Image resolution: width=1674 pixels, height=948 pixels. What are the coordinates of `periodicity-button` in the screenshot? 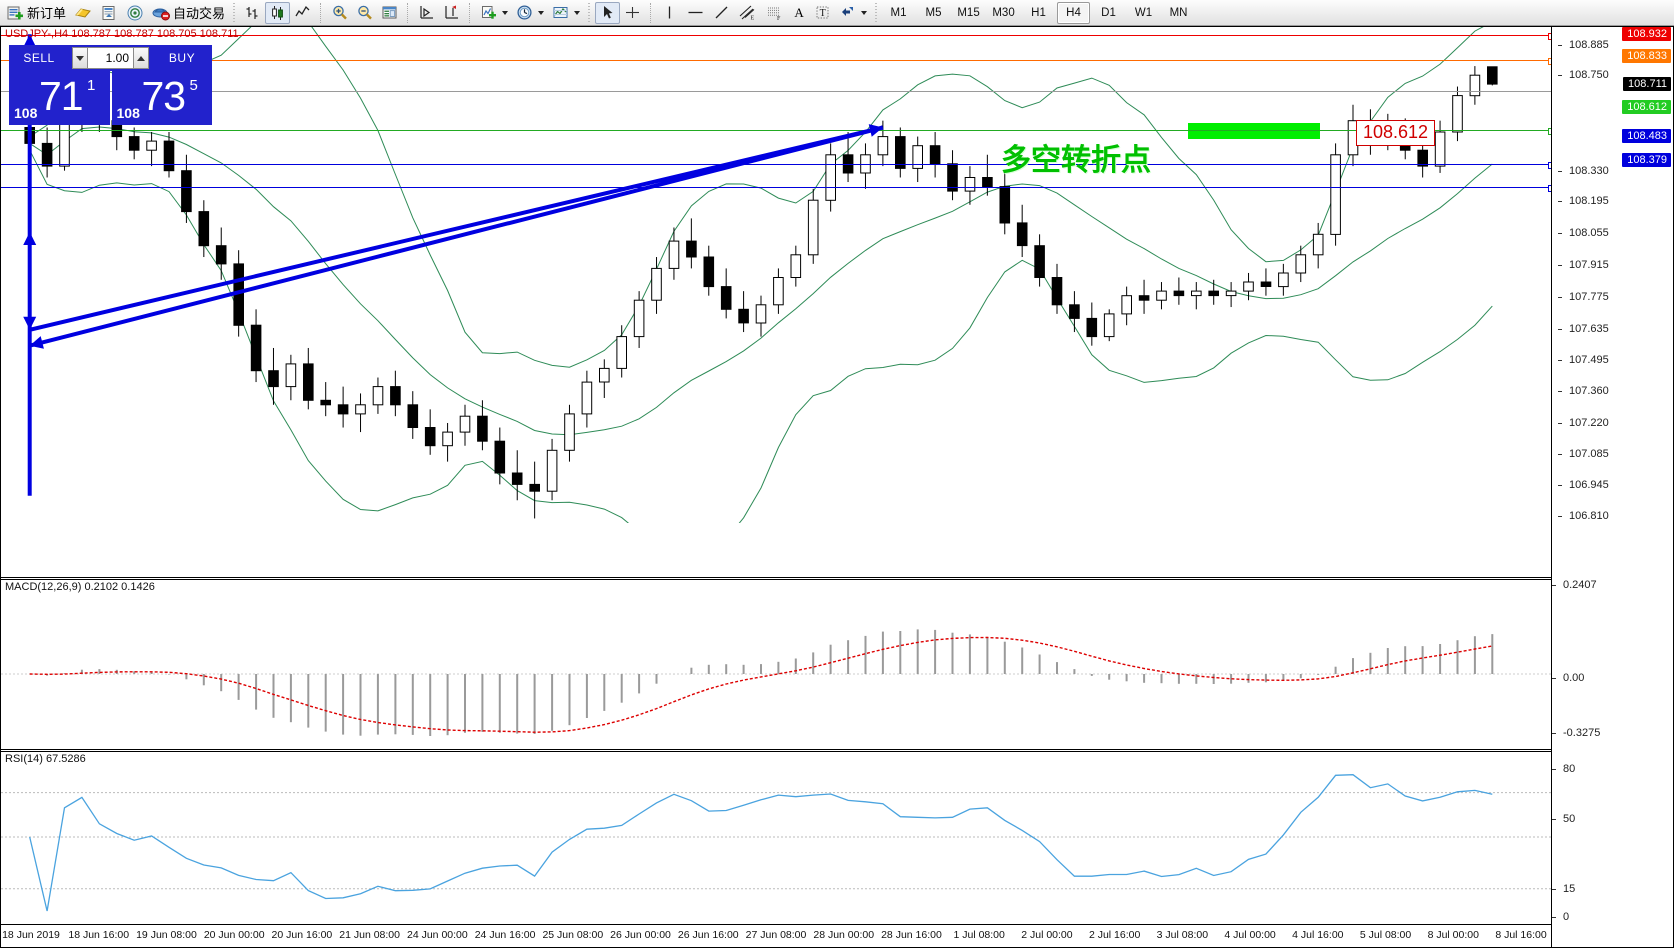 It's located at (530, 13).